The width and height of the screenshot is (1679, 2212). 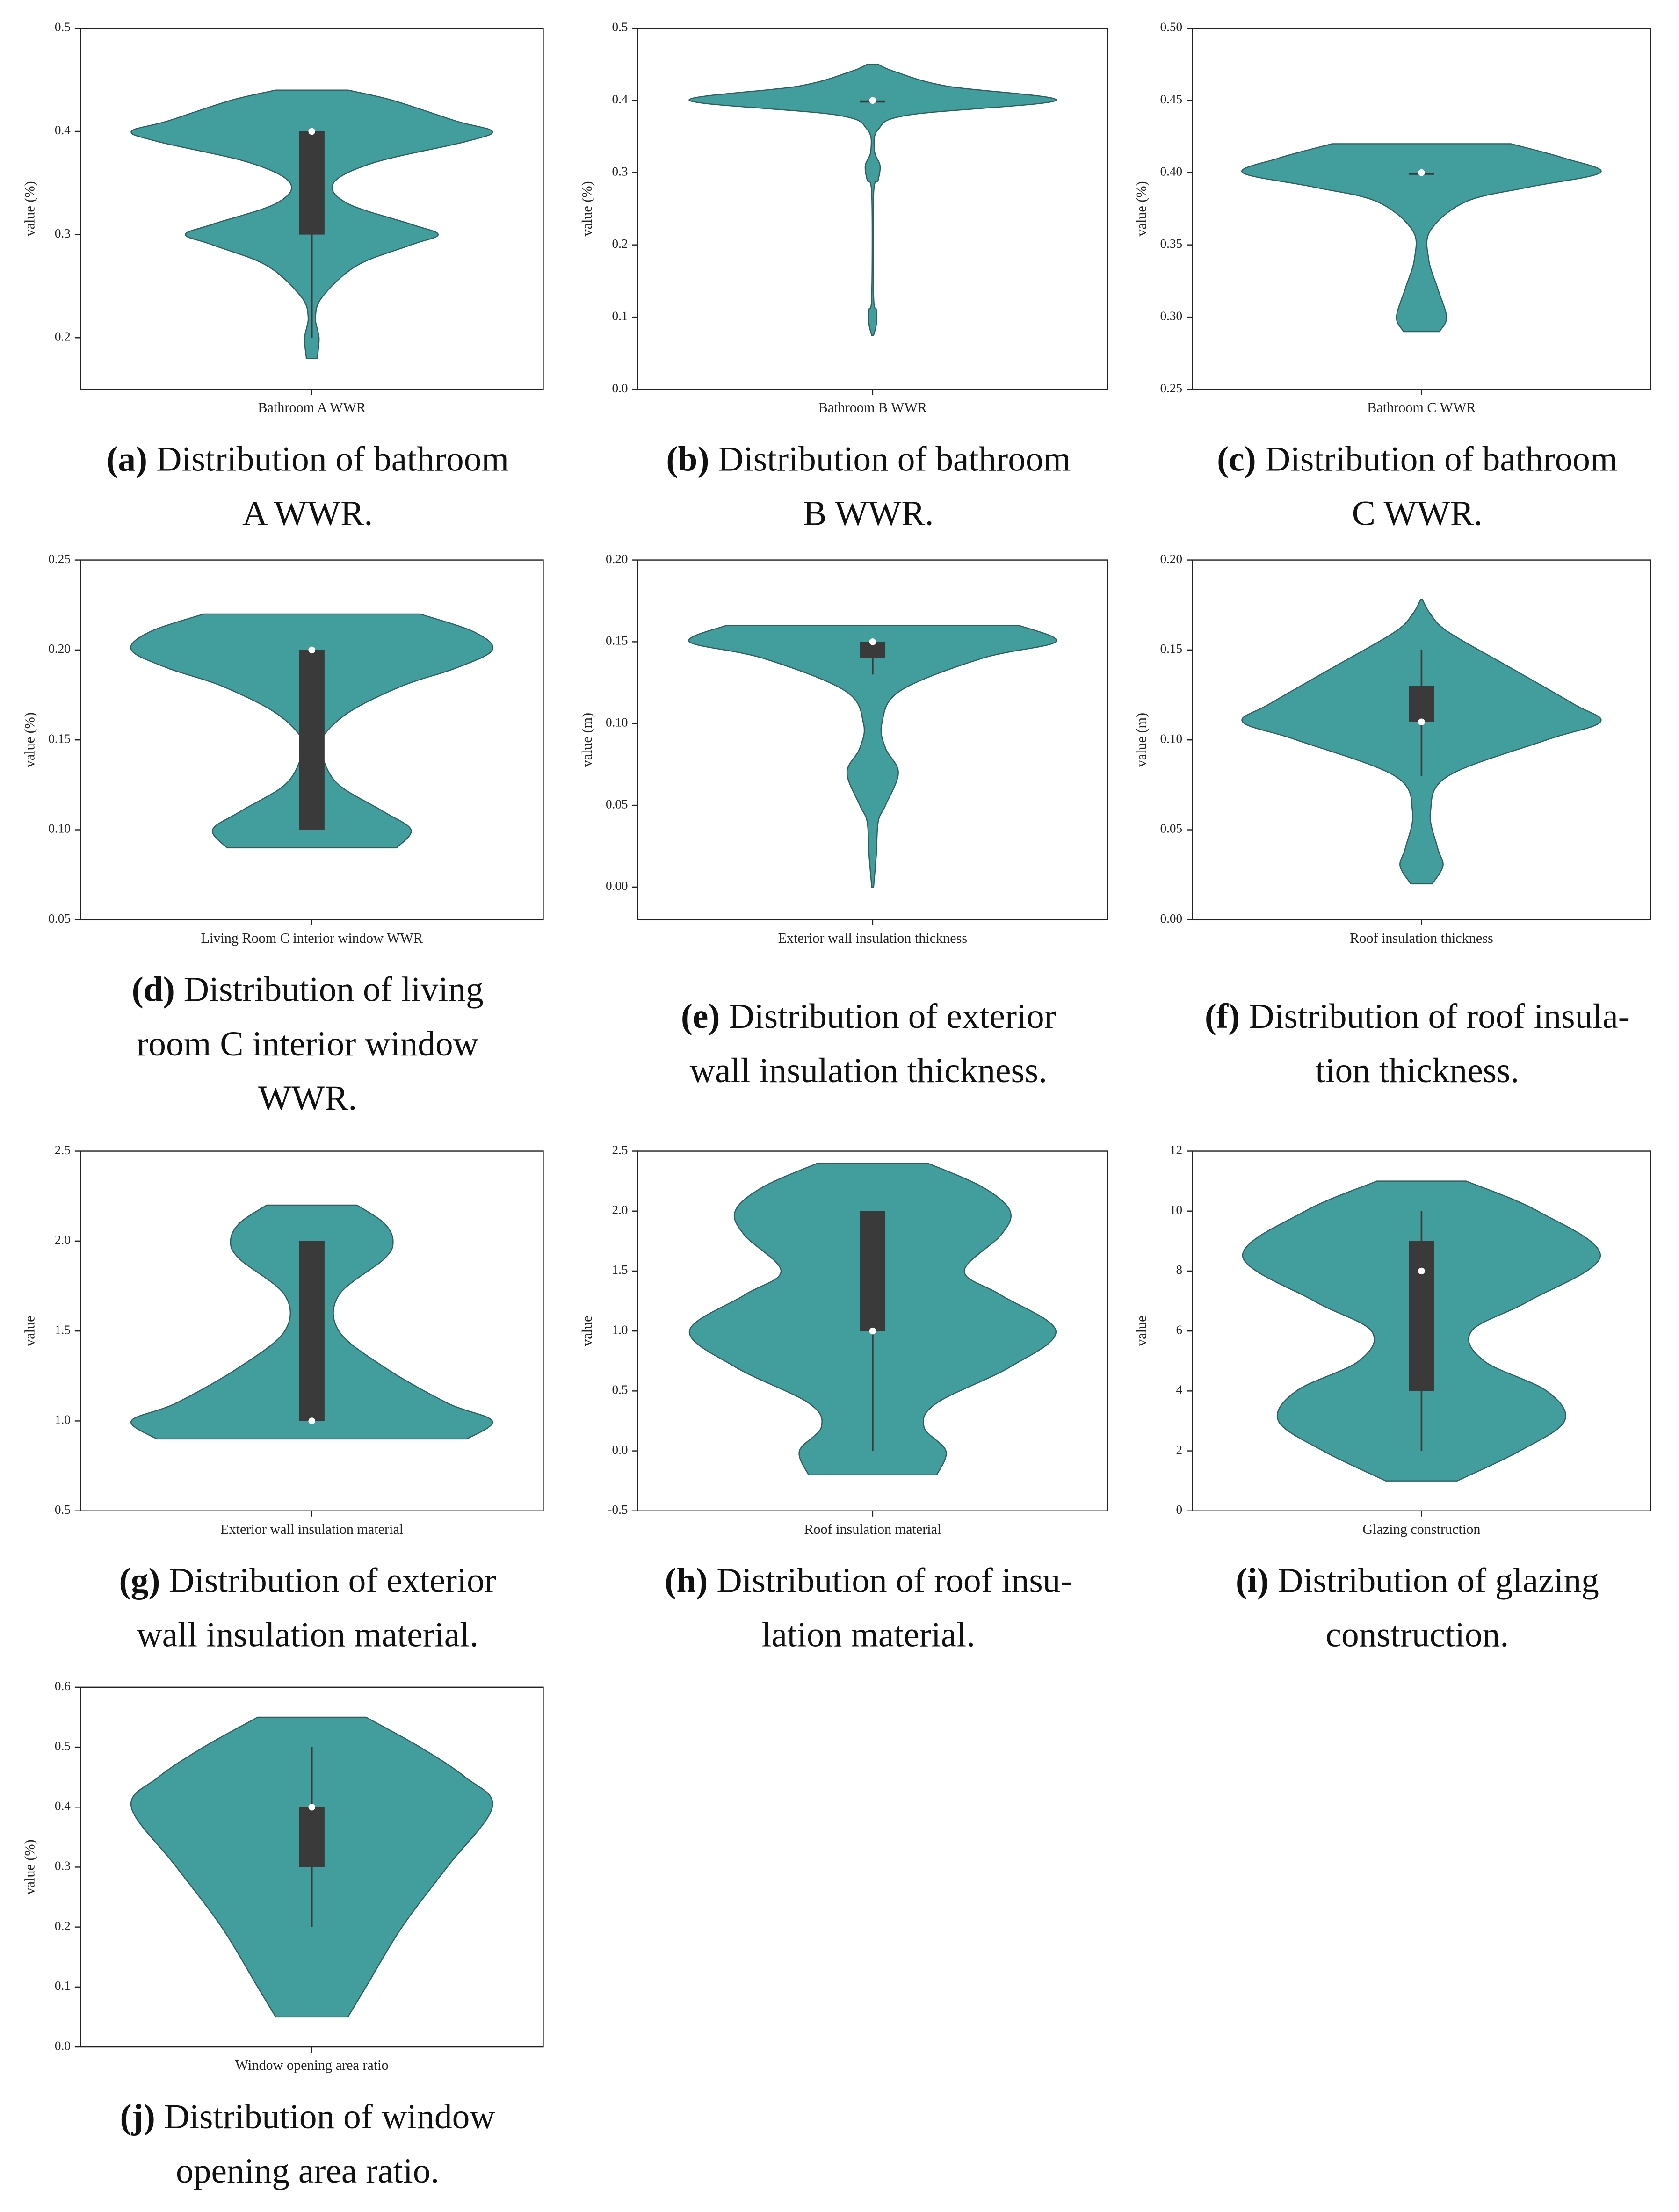 I want to click on y-tick-label: 0.40, so click(x=1171, y=171).